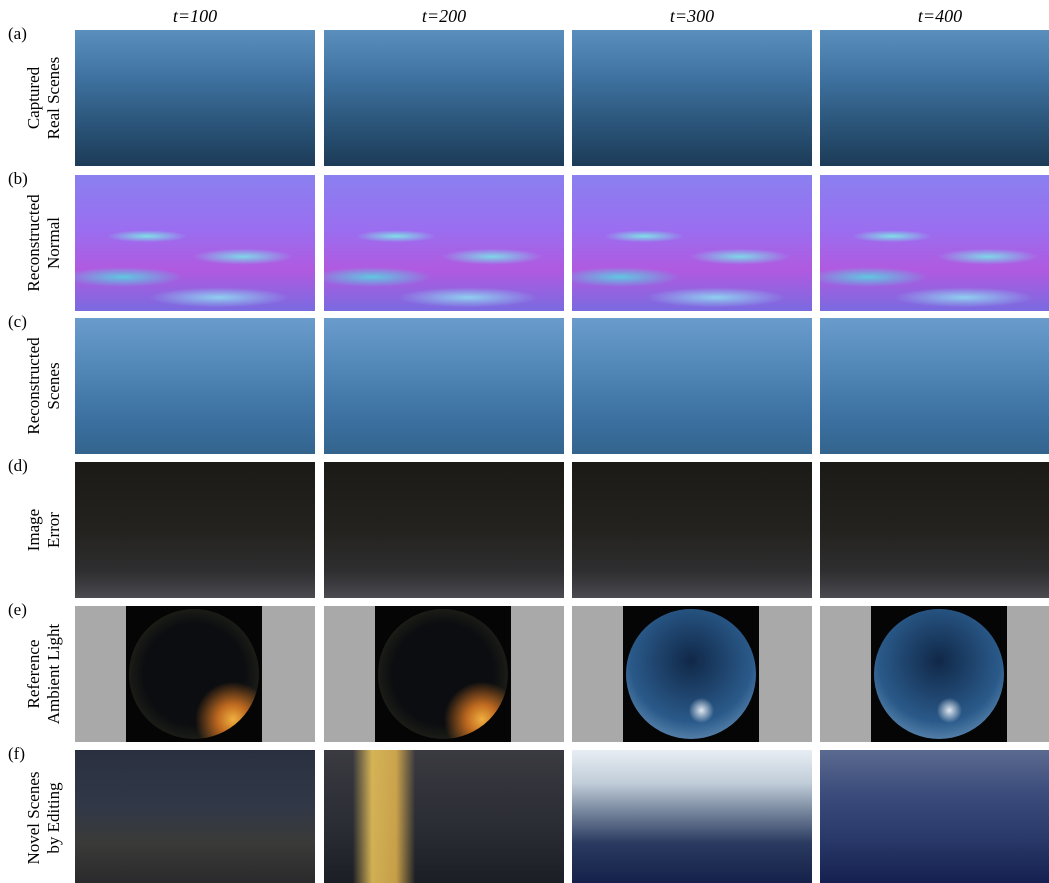  I want to click on row-title-line: Reference, so click(33, 674).